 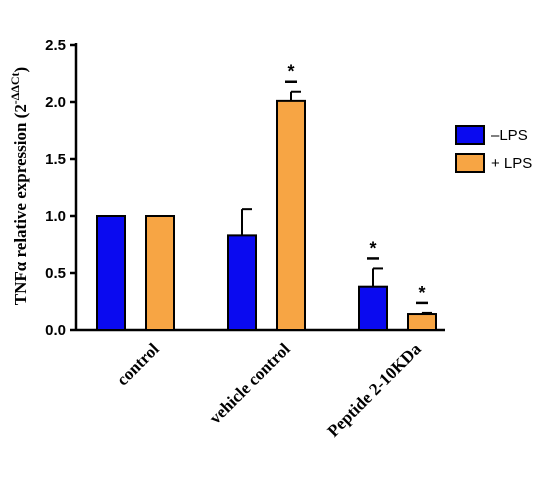 I want to click on x-category-label: Peptide 2-10KDa, so click(x=375, y=390).